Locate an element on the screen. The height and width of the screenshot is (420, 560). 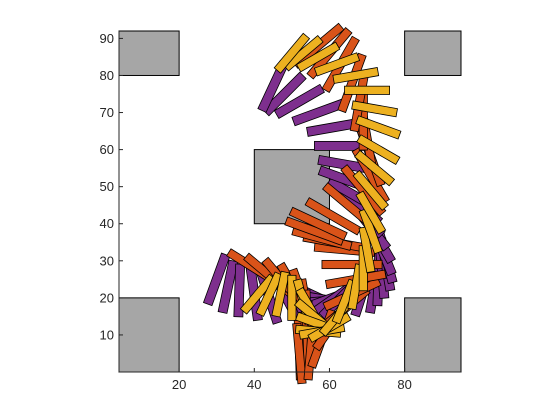
y-tick-label: 50 is located at coordinates (107, 186).